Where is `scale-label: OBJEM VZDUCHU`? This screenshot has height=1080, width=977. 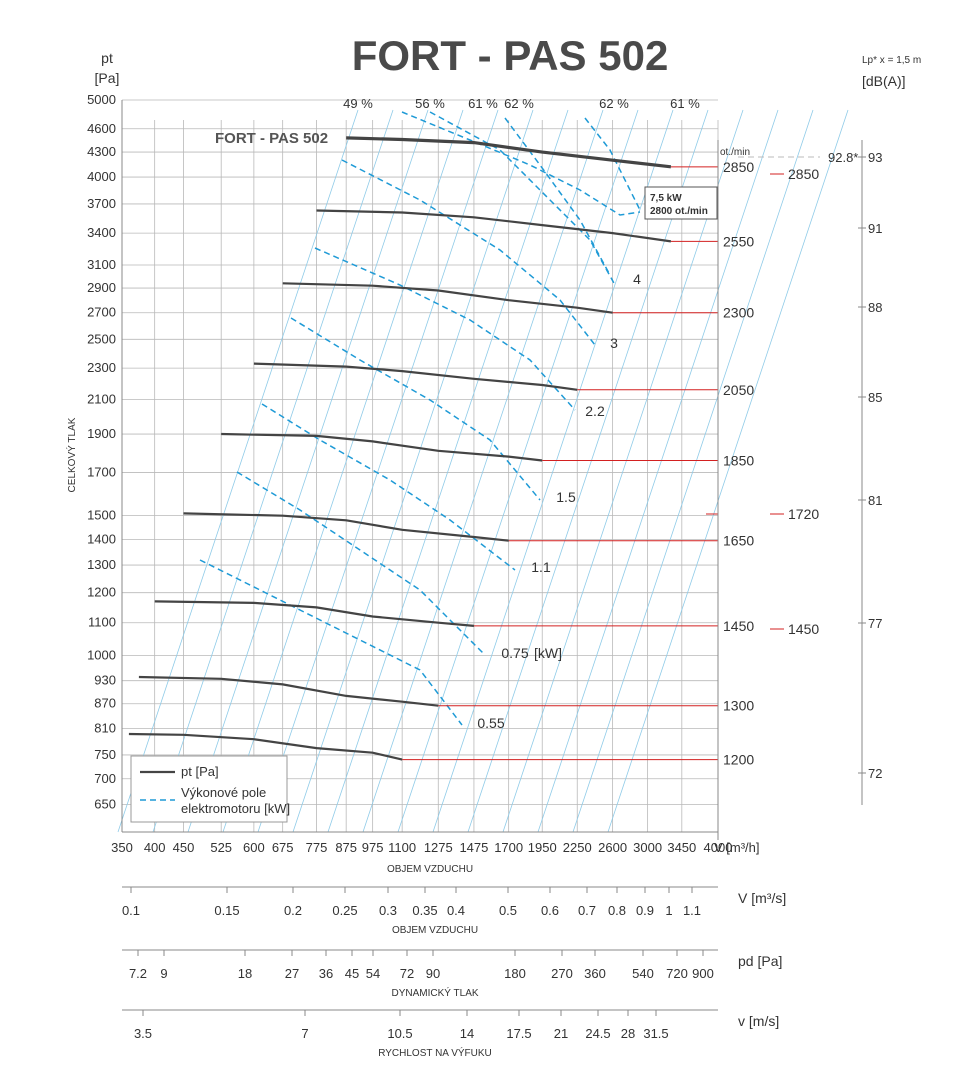
scale-label: OBJEM VZDUCHU is located at coordinates (435, 930).